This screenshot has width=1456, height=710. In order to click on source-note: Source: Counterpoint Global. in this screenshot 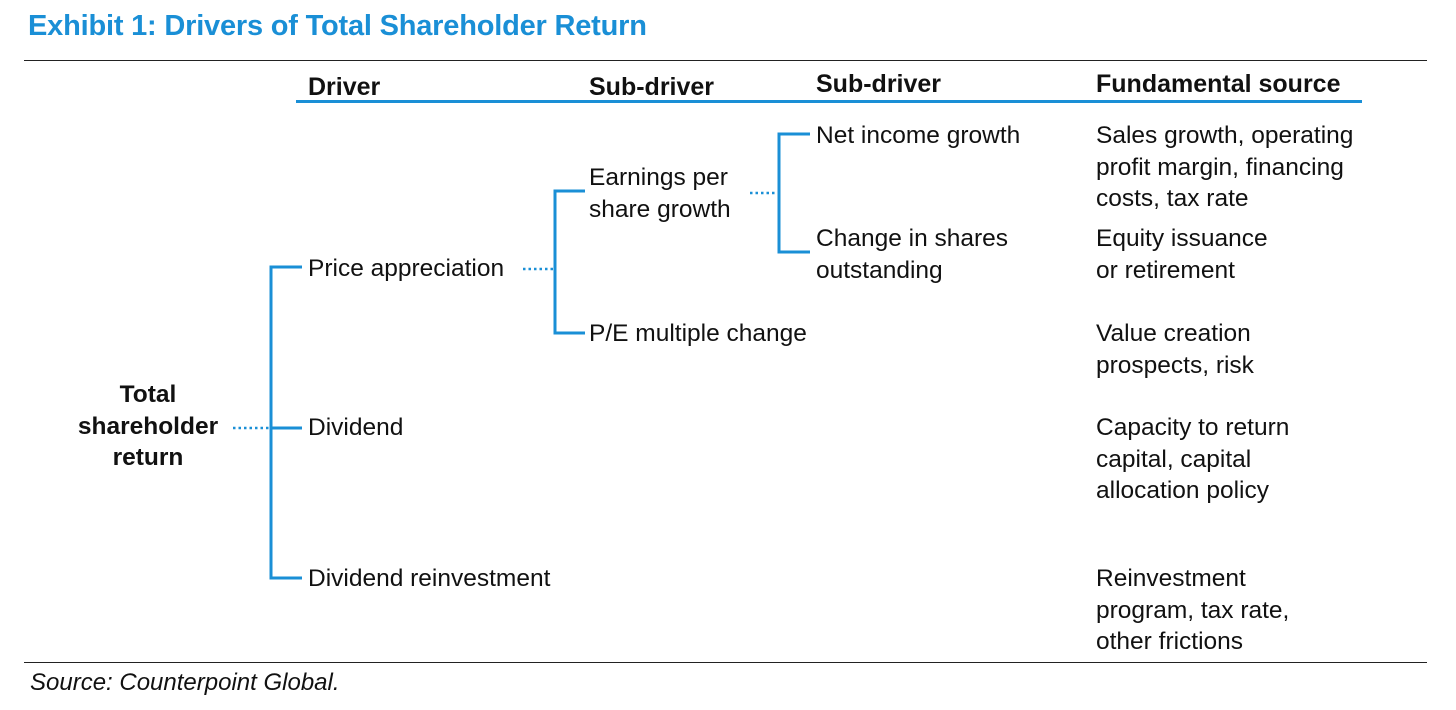, I will do `click(185, 682)`.